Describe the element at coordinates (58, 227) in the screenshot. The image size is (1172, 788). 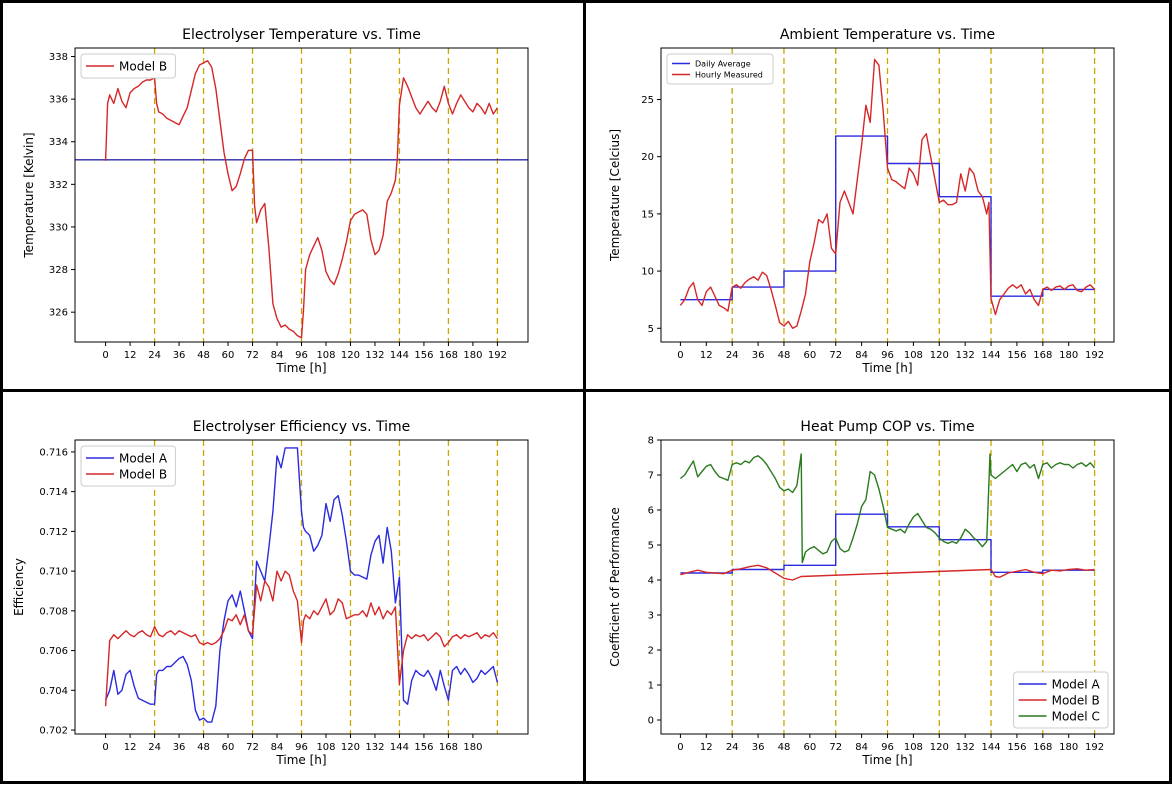
I see `y-tick-label: 330` at that location.